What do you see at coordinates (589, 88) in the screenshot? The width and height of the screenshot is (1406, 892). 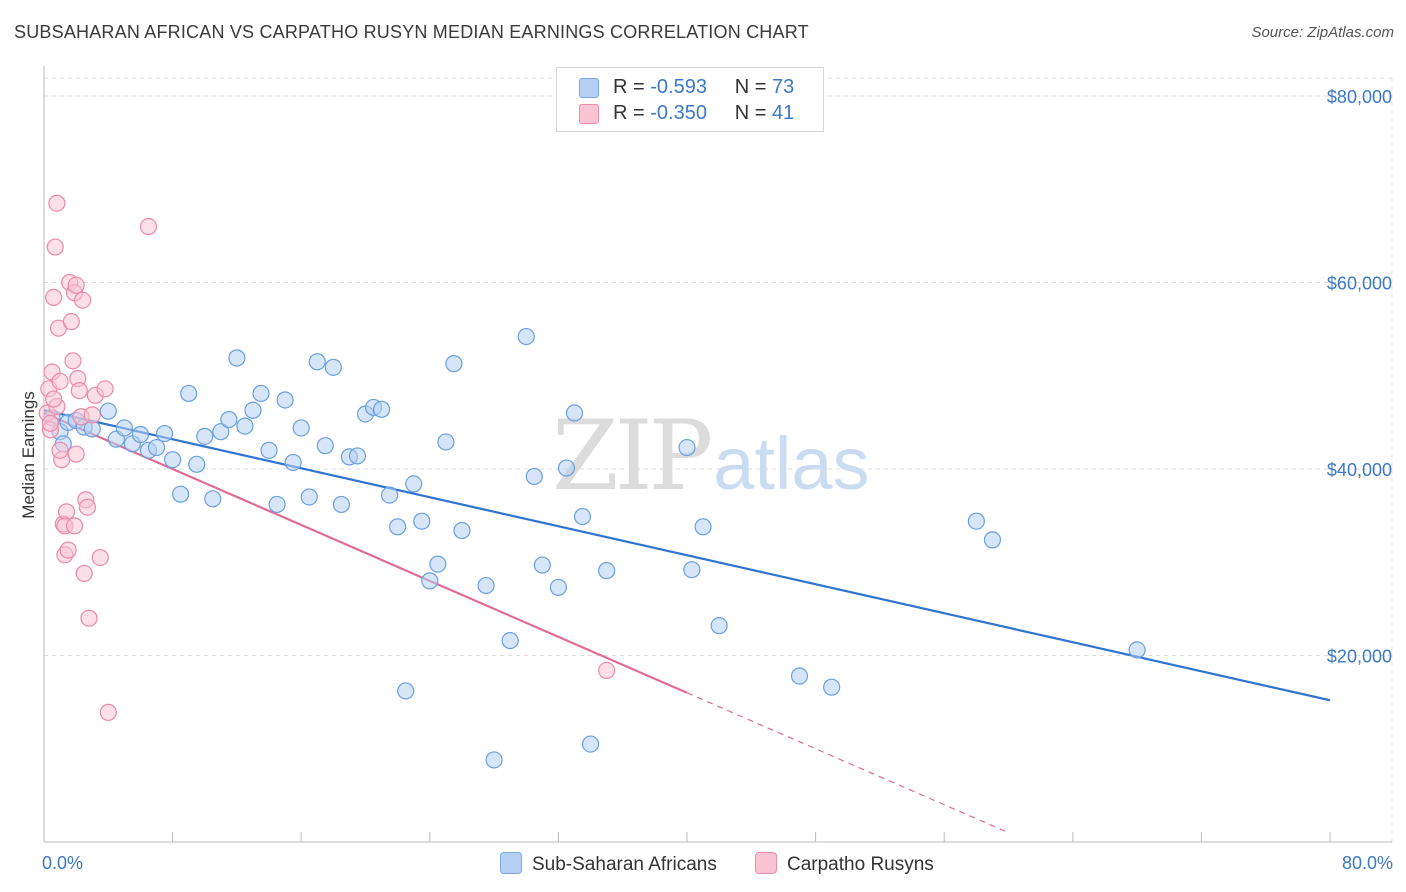 I see `legend-swatch-sub-saharan` at bounding box center [589, 88].